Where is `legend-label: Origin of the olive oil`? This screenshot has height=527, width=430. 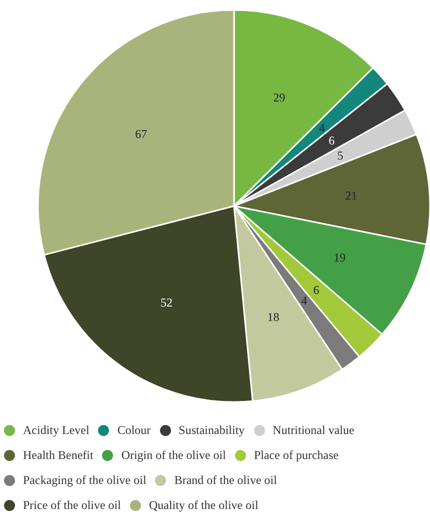
legend-label: Origin of the olive oil is located at coordinates (173, 455).